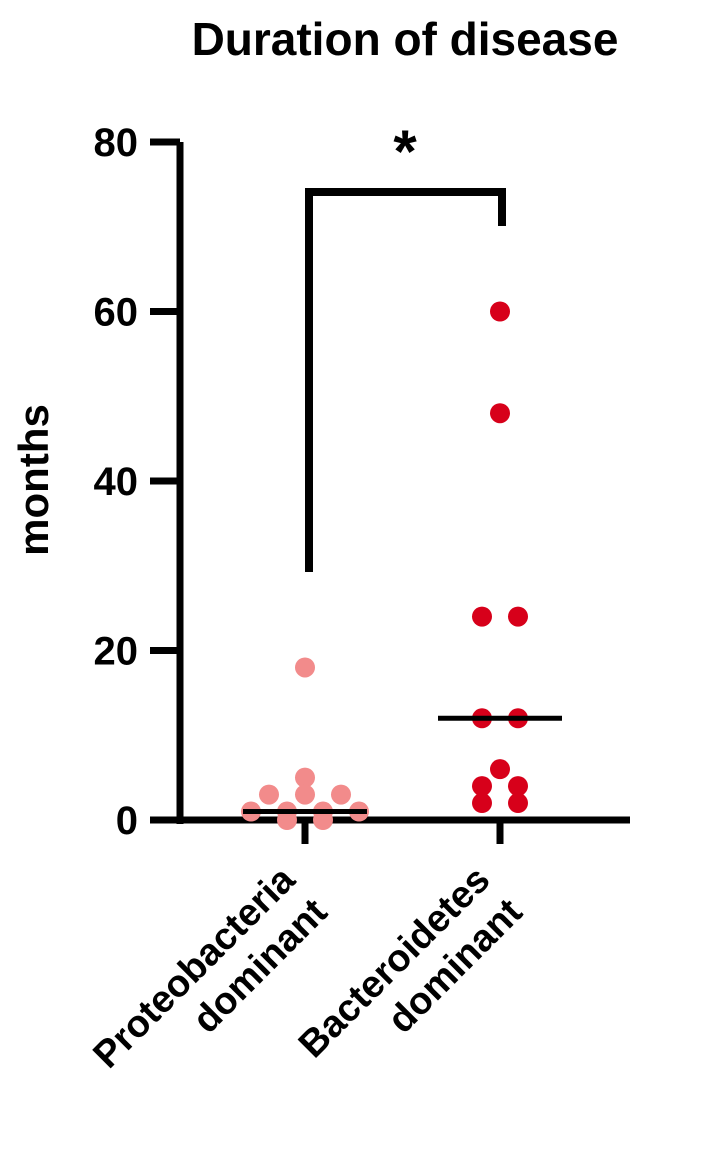  I want to click on significance-bracket, so click(405, 380).